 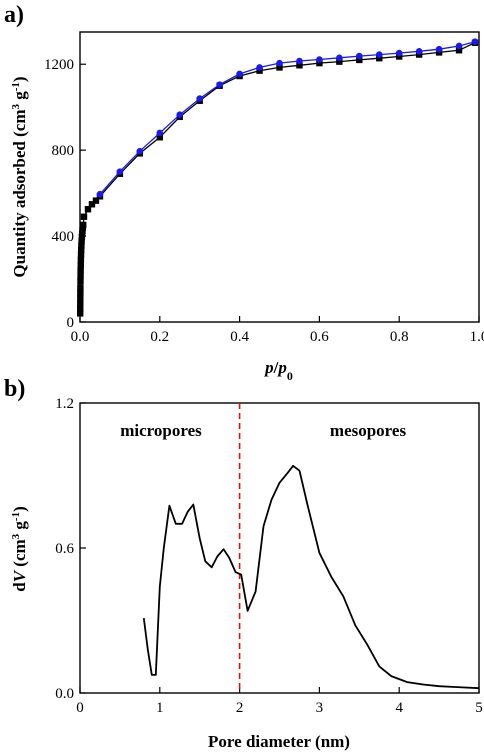 I want to click on panel-b-x-tick-label: 2, so click(x=240, y=708).